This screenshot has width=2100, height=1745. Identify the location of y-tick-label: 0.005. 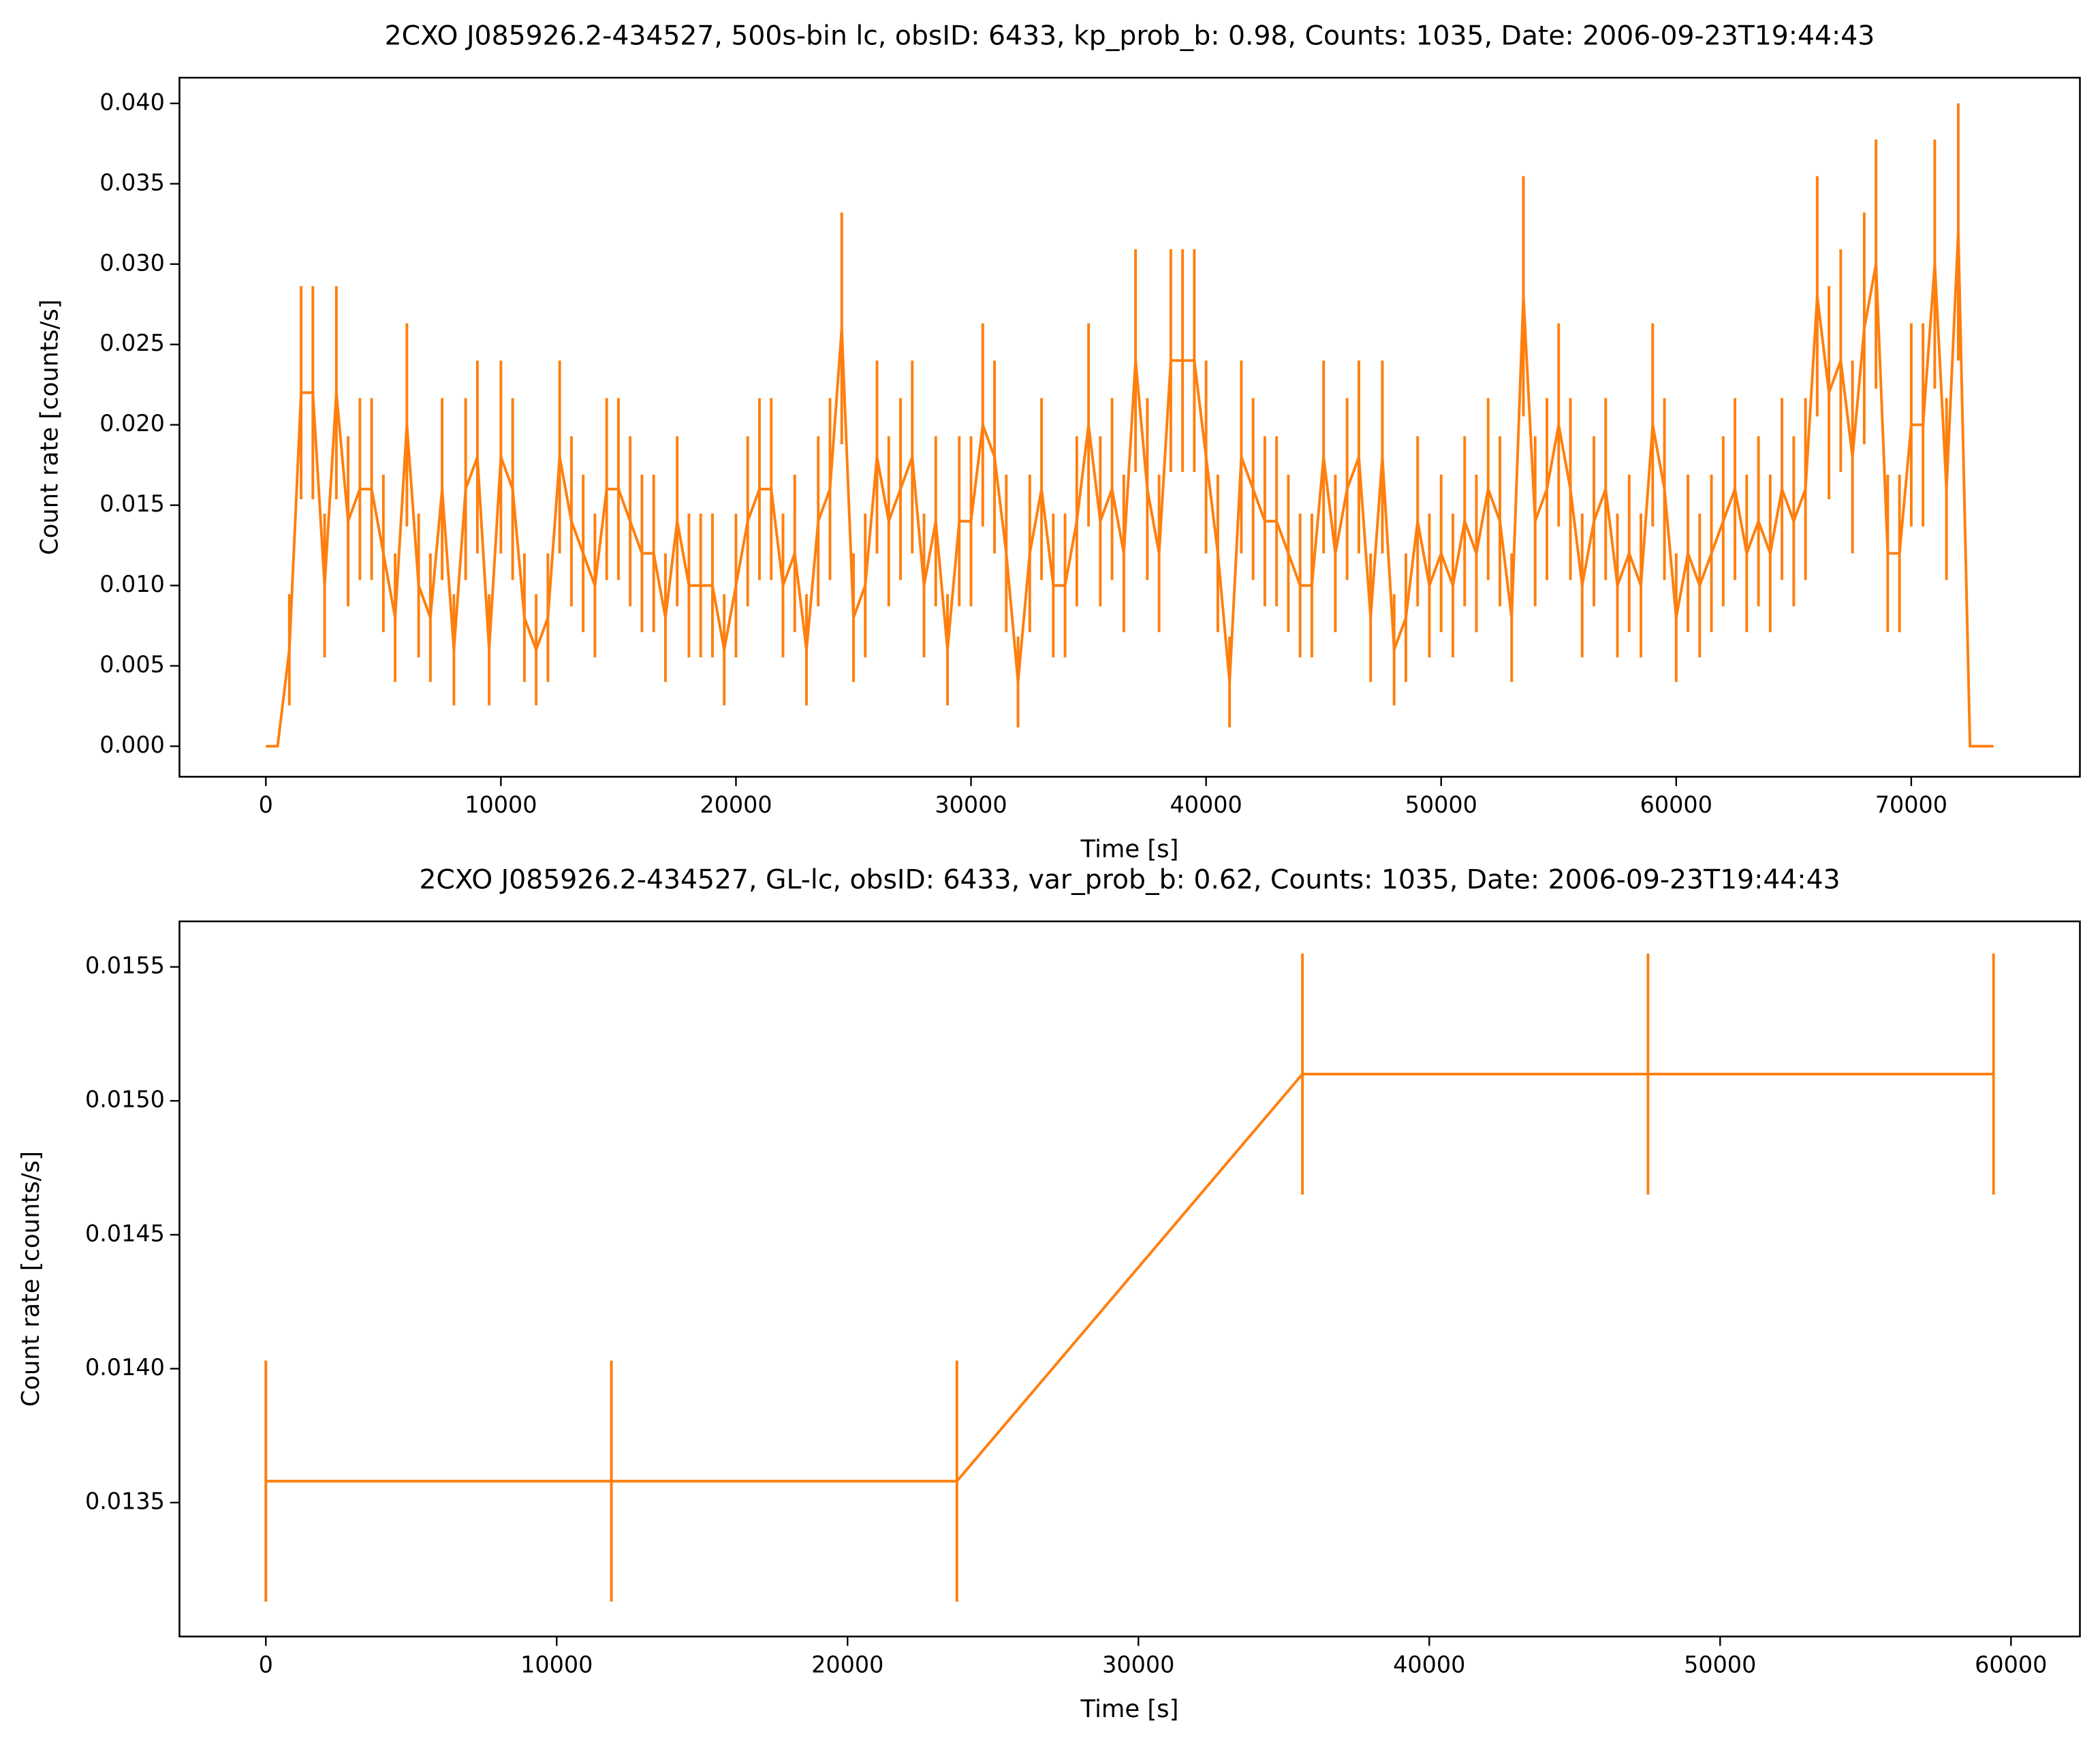
(132, 664).